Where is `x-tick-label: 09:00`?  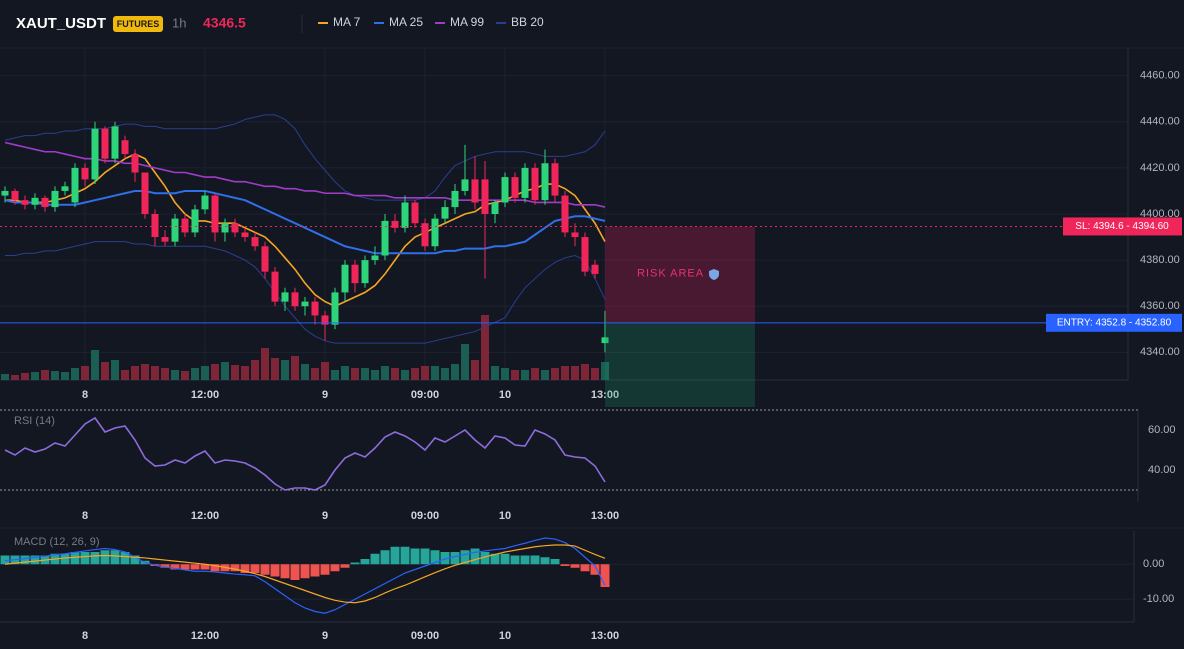
x-tick-label: 09:00 is located at coordinates (425, 395).